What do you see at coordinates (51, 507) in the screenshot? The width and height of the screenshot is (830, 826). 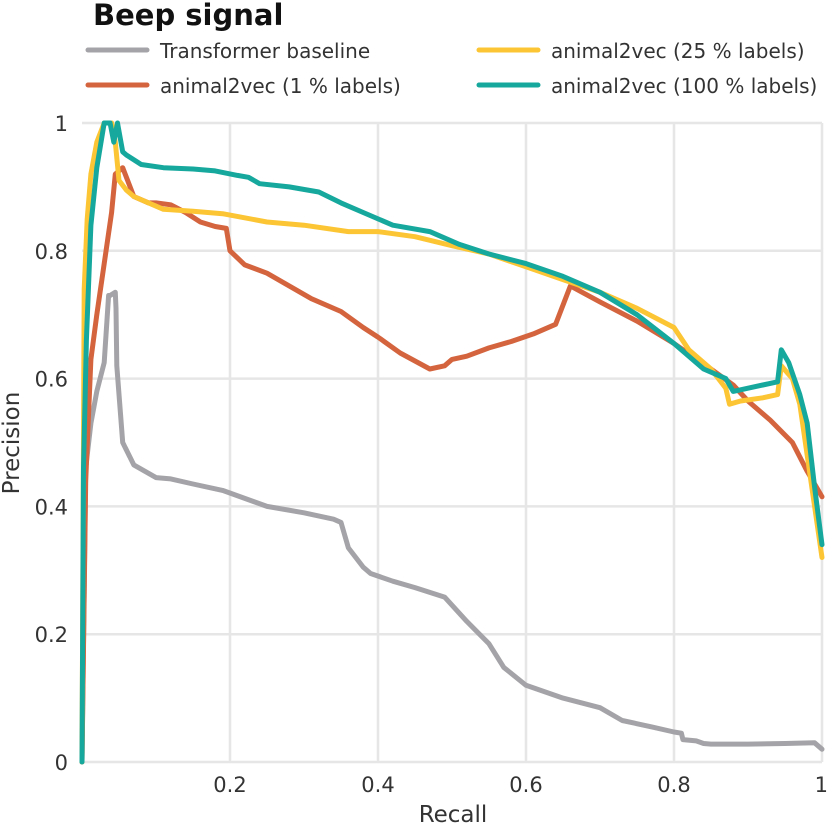 I see `y-tick-label: 0.4` at bounding box center [51, 507].